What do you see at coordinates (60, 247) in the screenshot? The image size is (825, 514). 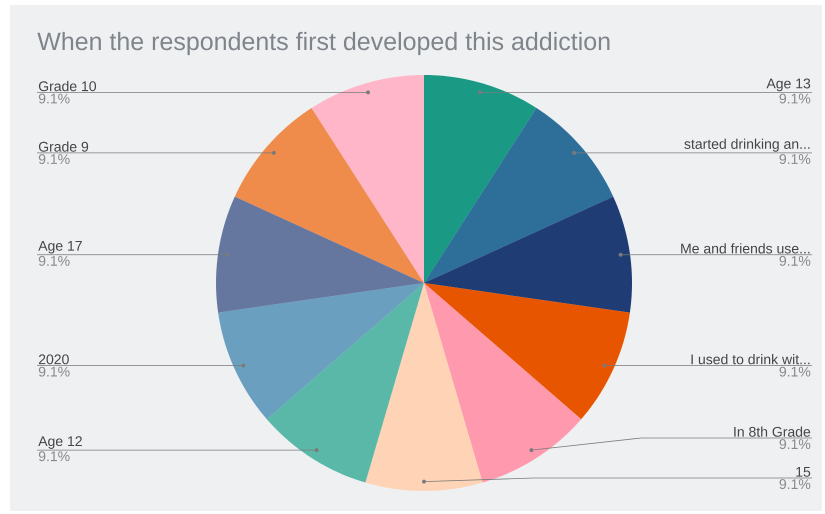 I see `slice-label: Age 17` at bounding box center [60, 247].